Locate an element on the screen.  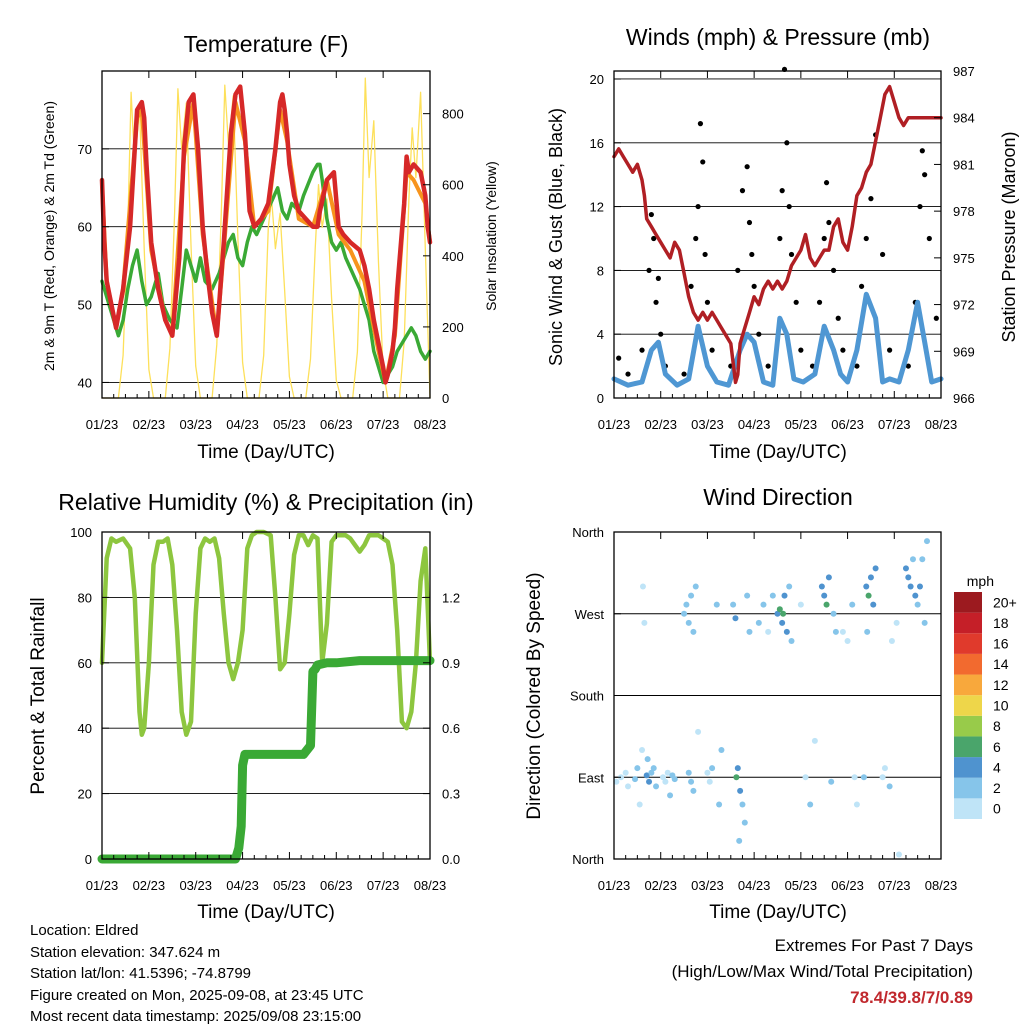
winds-title: Winds (mph) & Pressure (mb) is located at coordinates (778, 37).